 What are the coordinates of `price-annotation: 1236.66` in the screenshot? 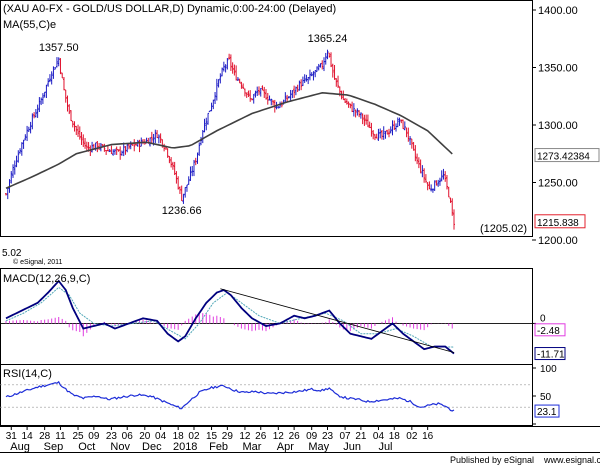 It's located at (182, 211).